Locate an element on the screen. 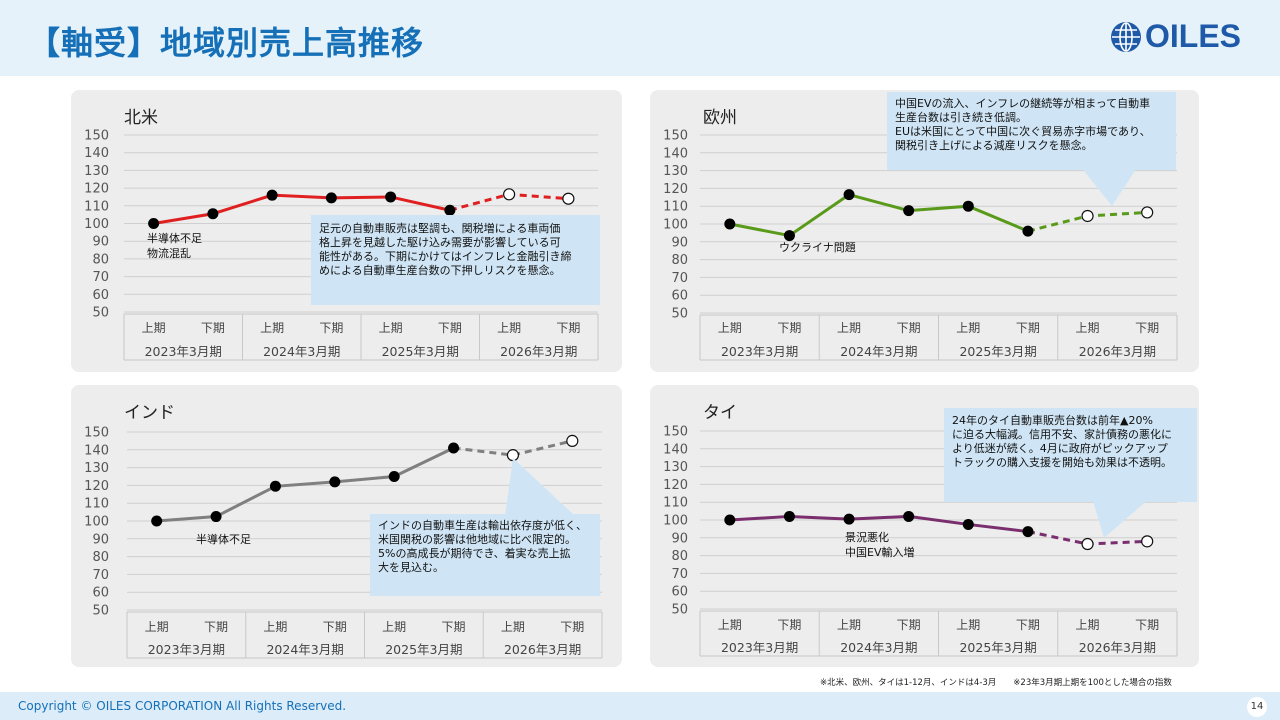 The image size is (1280, 720). eu-callout-line-1: 中国EVの流入、インフレの継続等が相まって自動車 is located at coordinates (1023, 103).